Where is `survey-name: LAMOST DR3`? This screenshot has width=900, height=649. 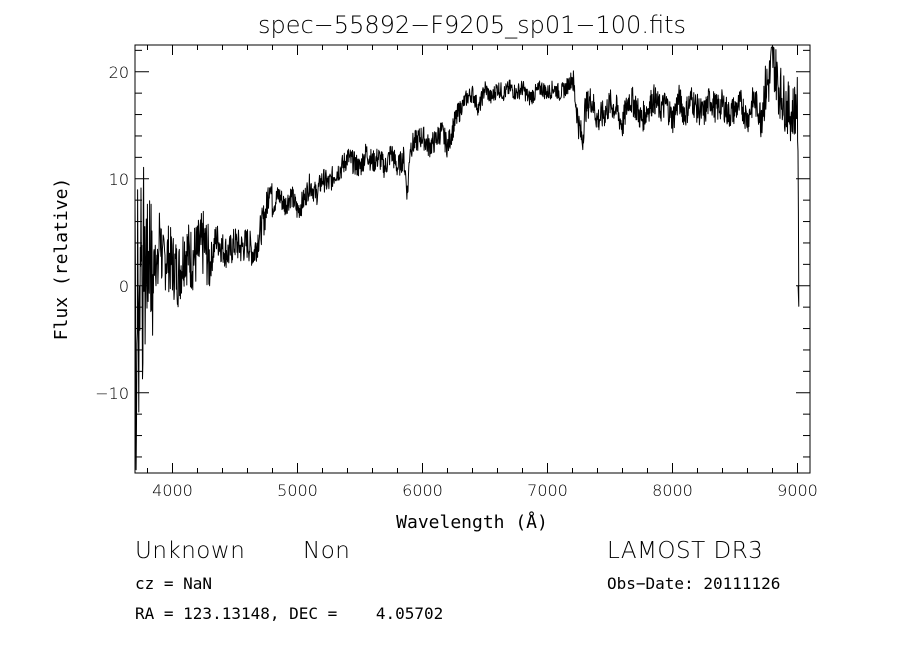
survey-name: LAMOST DR3 is located at coordinates (685, 551).